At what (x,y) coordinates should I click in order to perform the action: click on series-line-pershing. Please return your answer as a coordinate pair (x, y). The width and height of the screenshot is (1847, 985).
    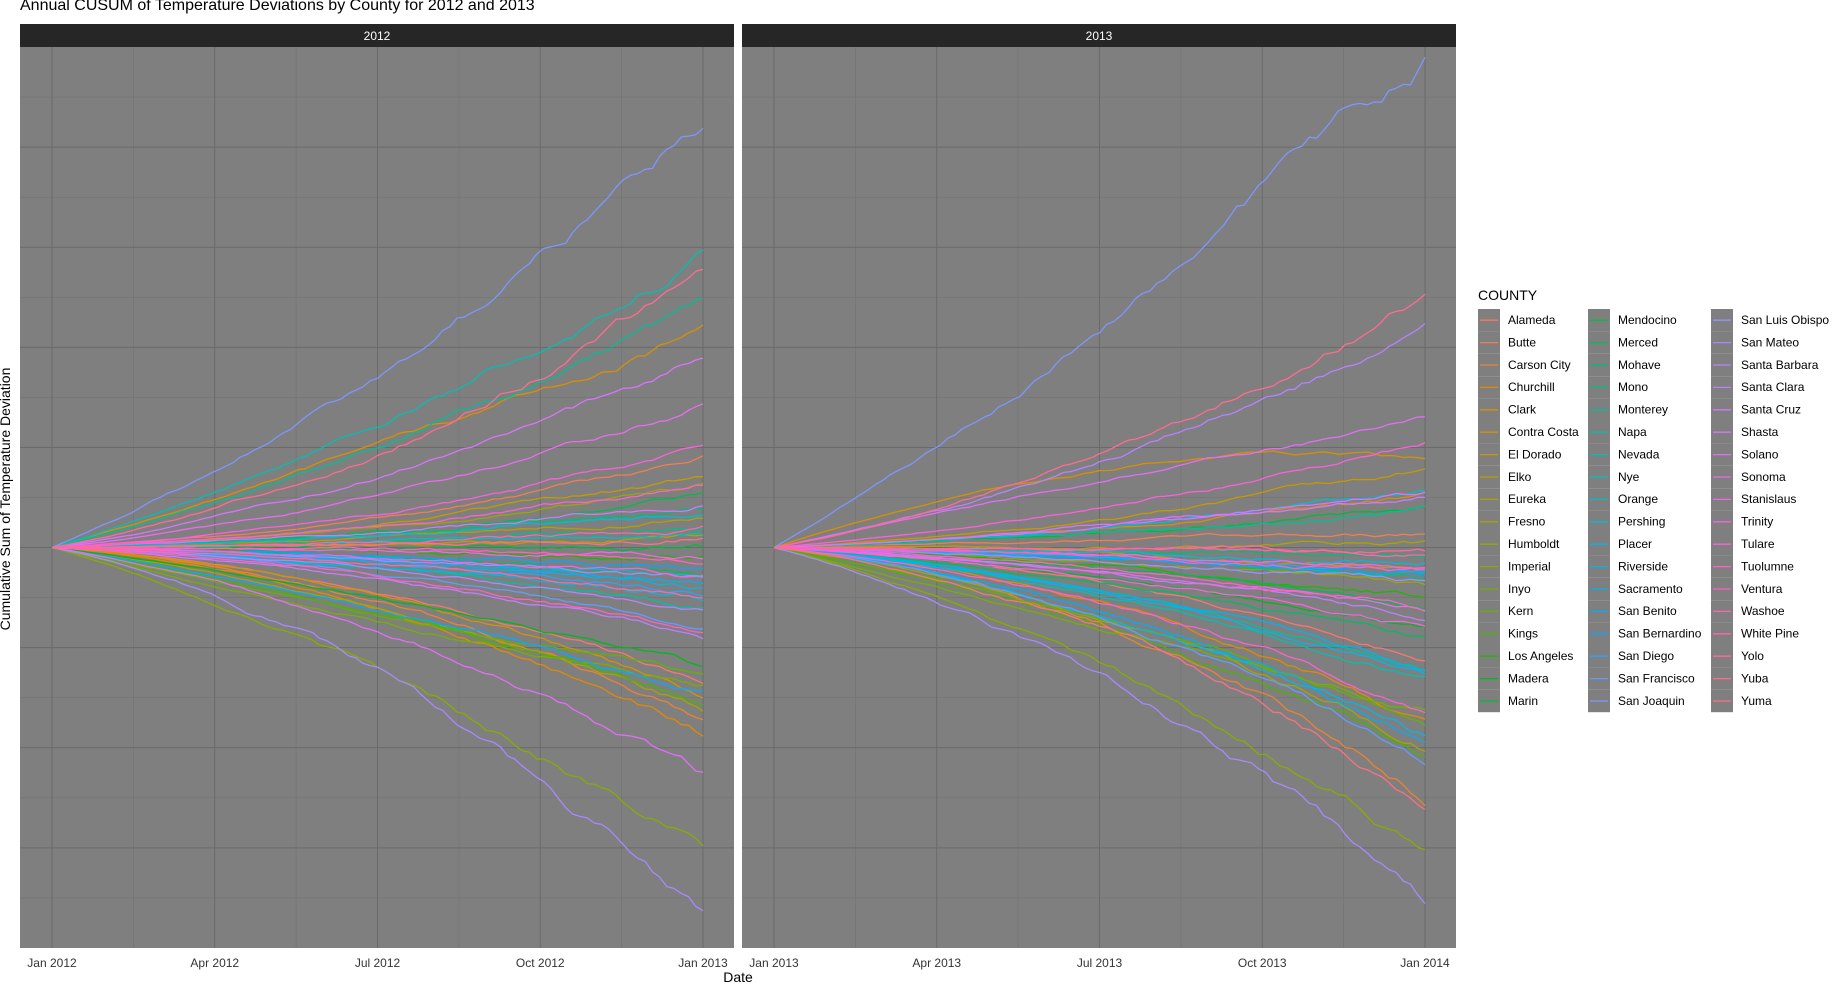
    Looking at the image, I should click on (377, 531).